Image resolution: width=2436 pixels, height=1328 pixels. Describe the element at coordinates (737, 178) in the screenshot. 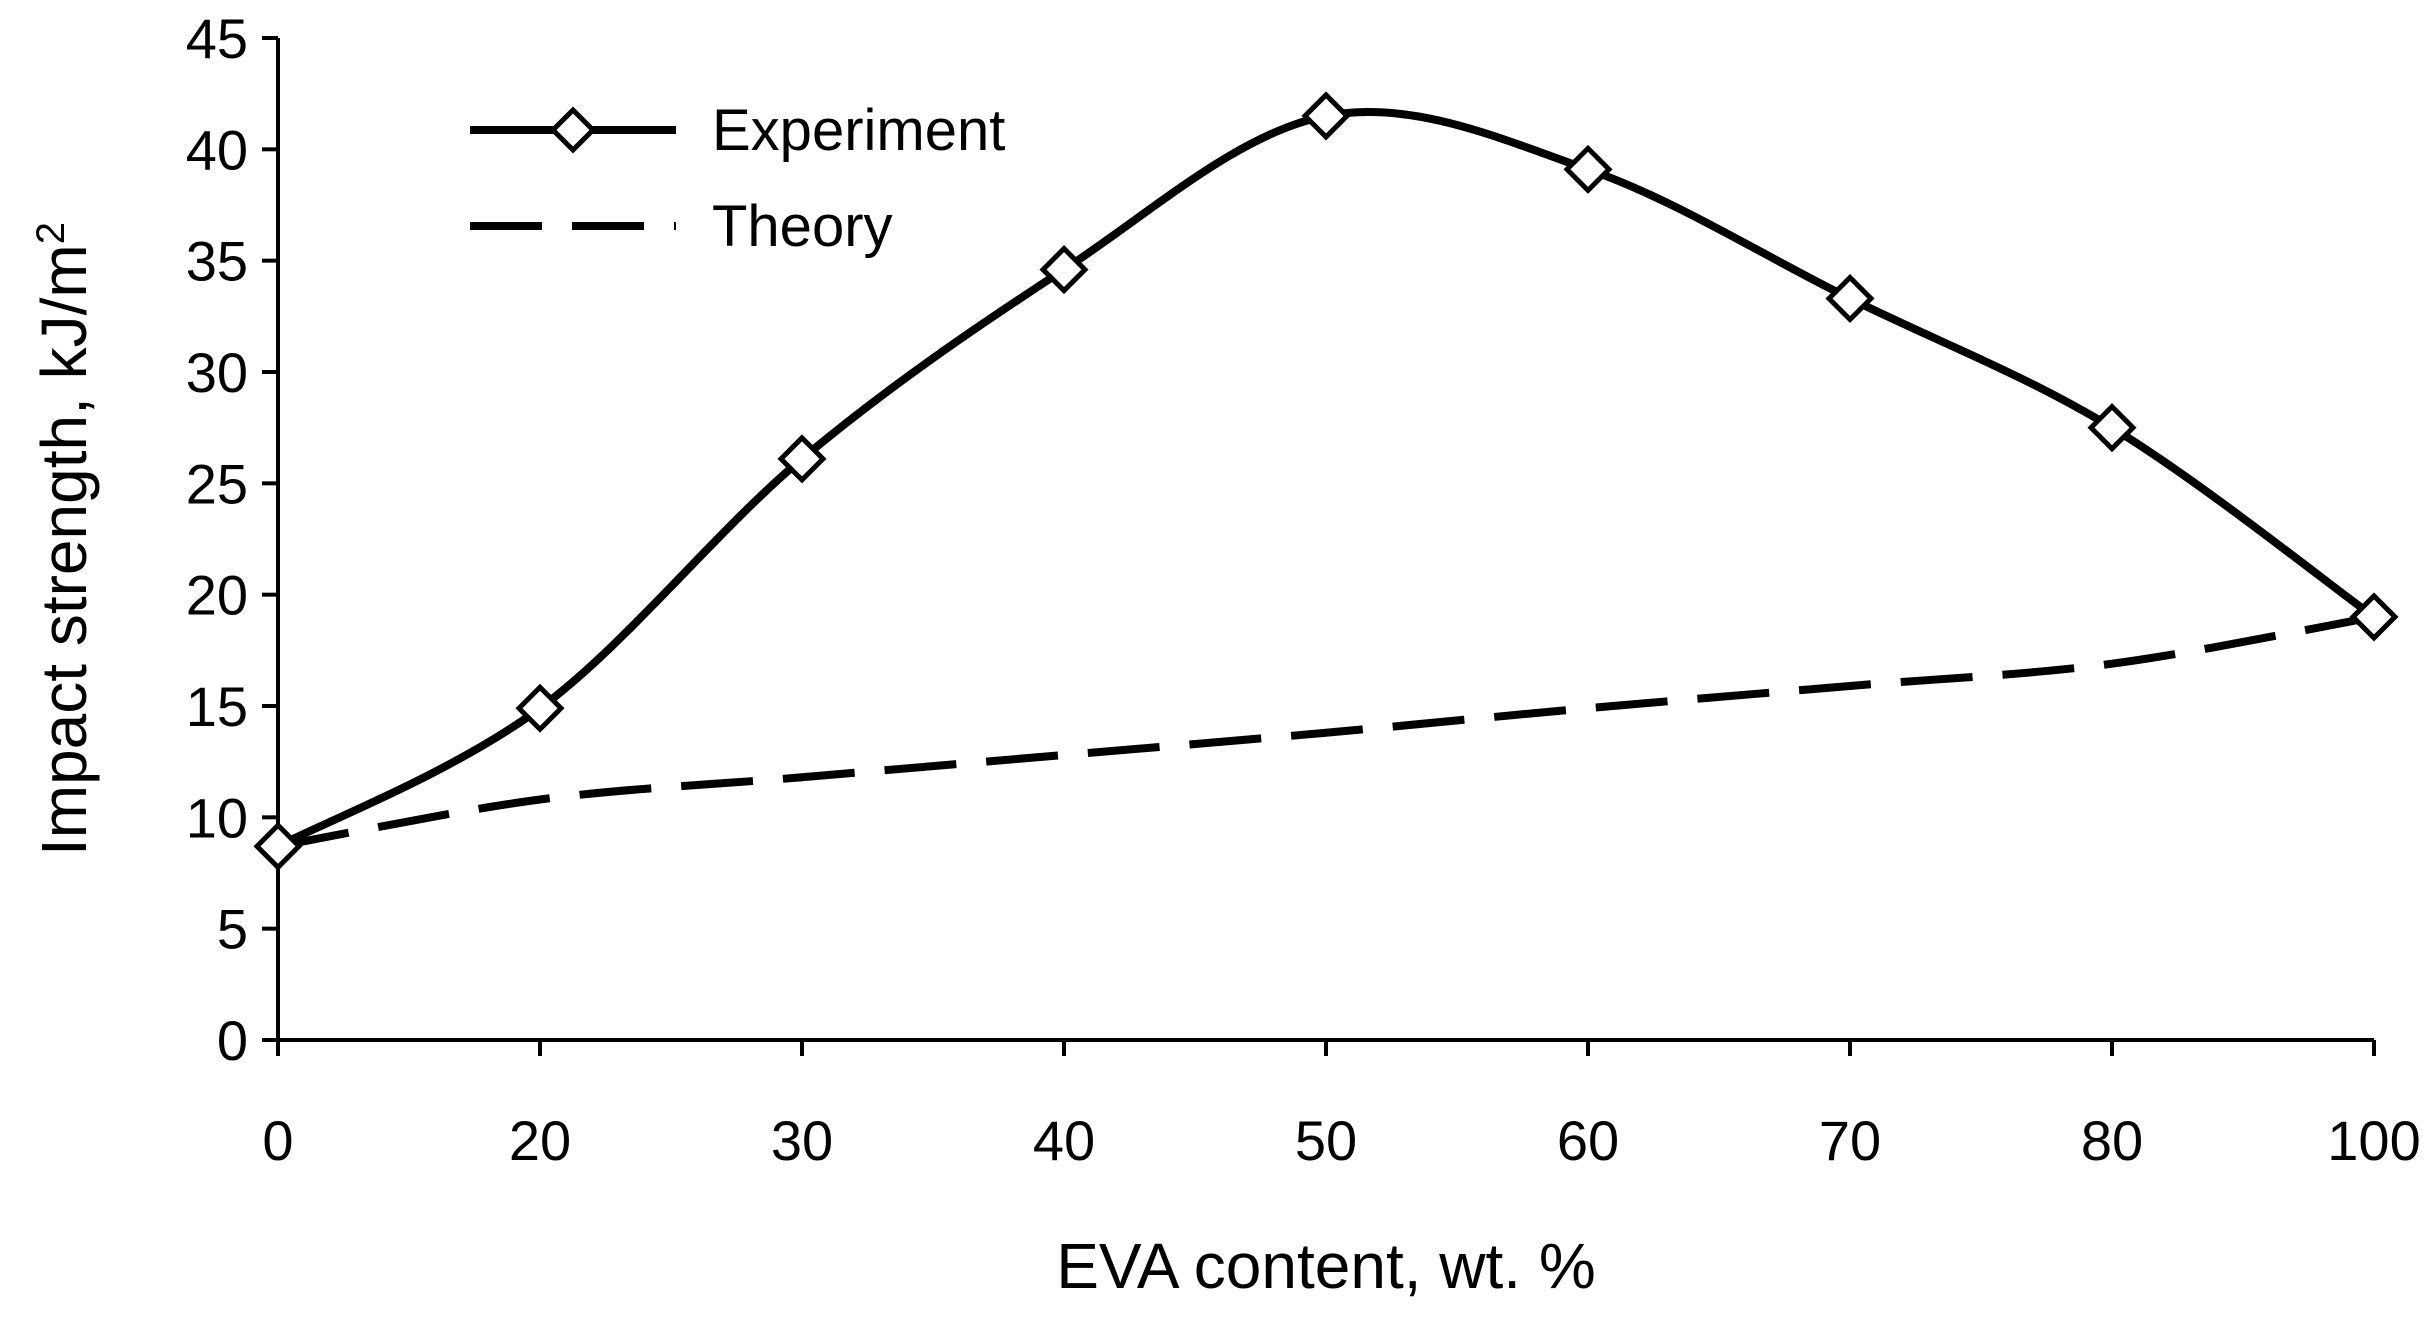

I see `legend: Experiment Theory` at that location.